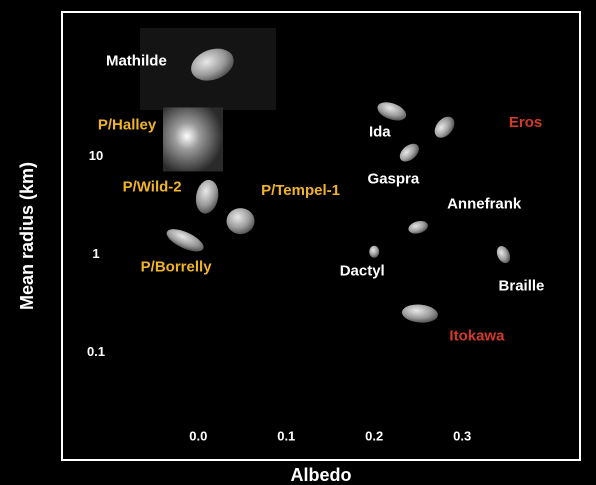  Describe the element at coordinates (286, 435) in the screenshot. I see `x-tick-label: 0.1` at that location.